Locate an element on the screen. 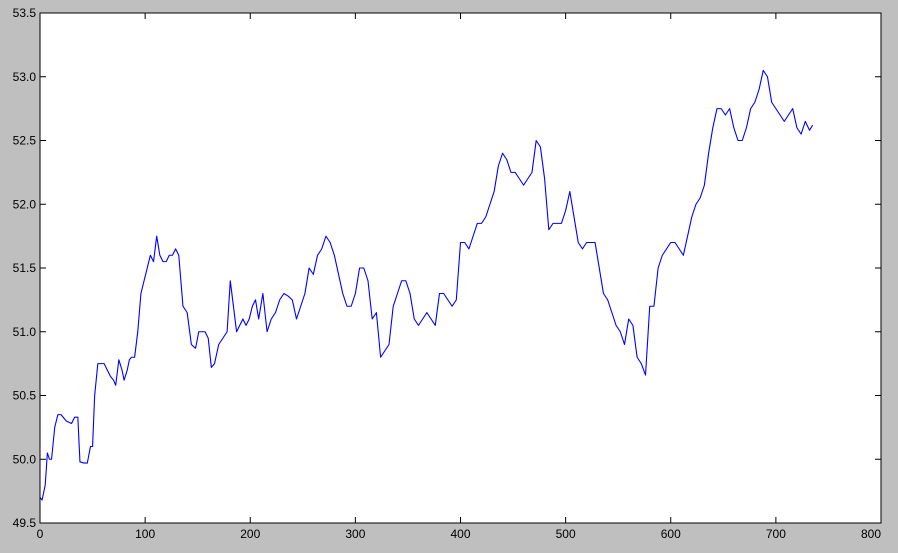 This screenshot has width=898, height=553. x-tick-label: 700 is located at coordinates (776, 534).